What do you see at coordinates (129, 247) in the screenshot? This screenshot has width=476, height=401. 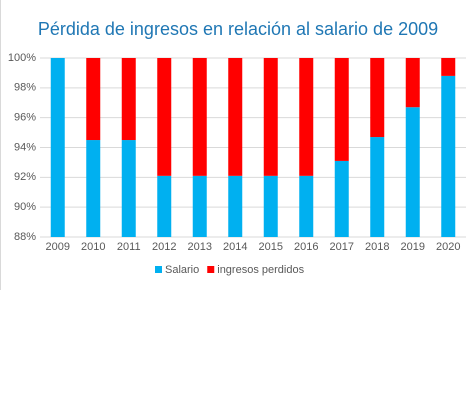 I see `x-tick-label: 2011` at bounding box center [129, 247].